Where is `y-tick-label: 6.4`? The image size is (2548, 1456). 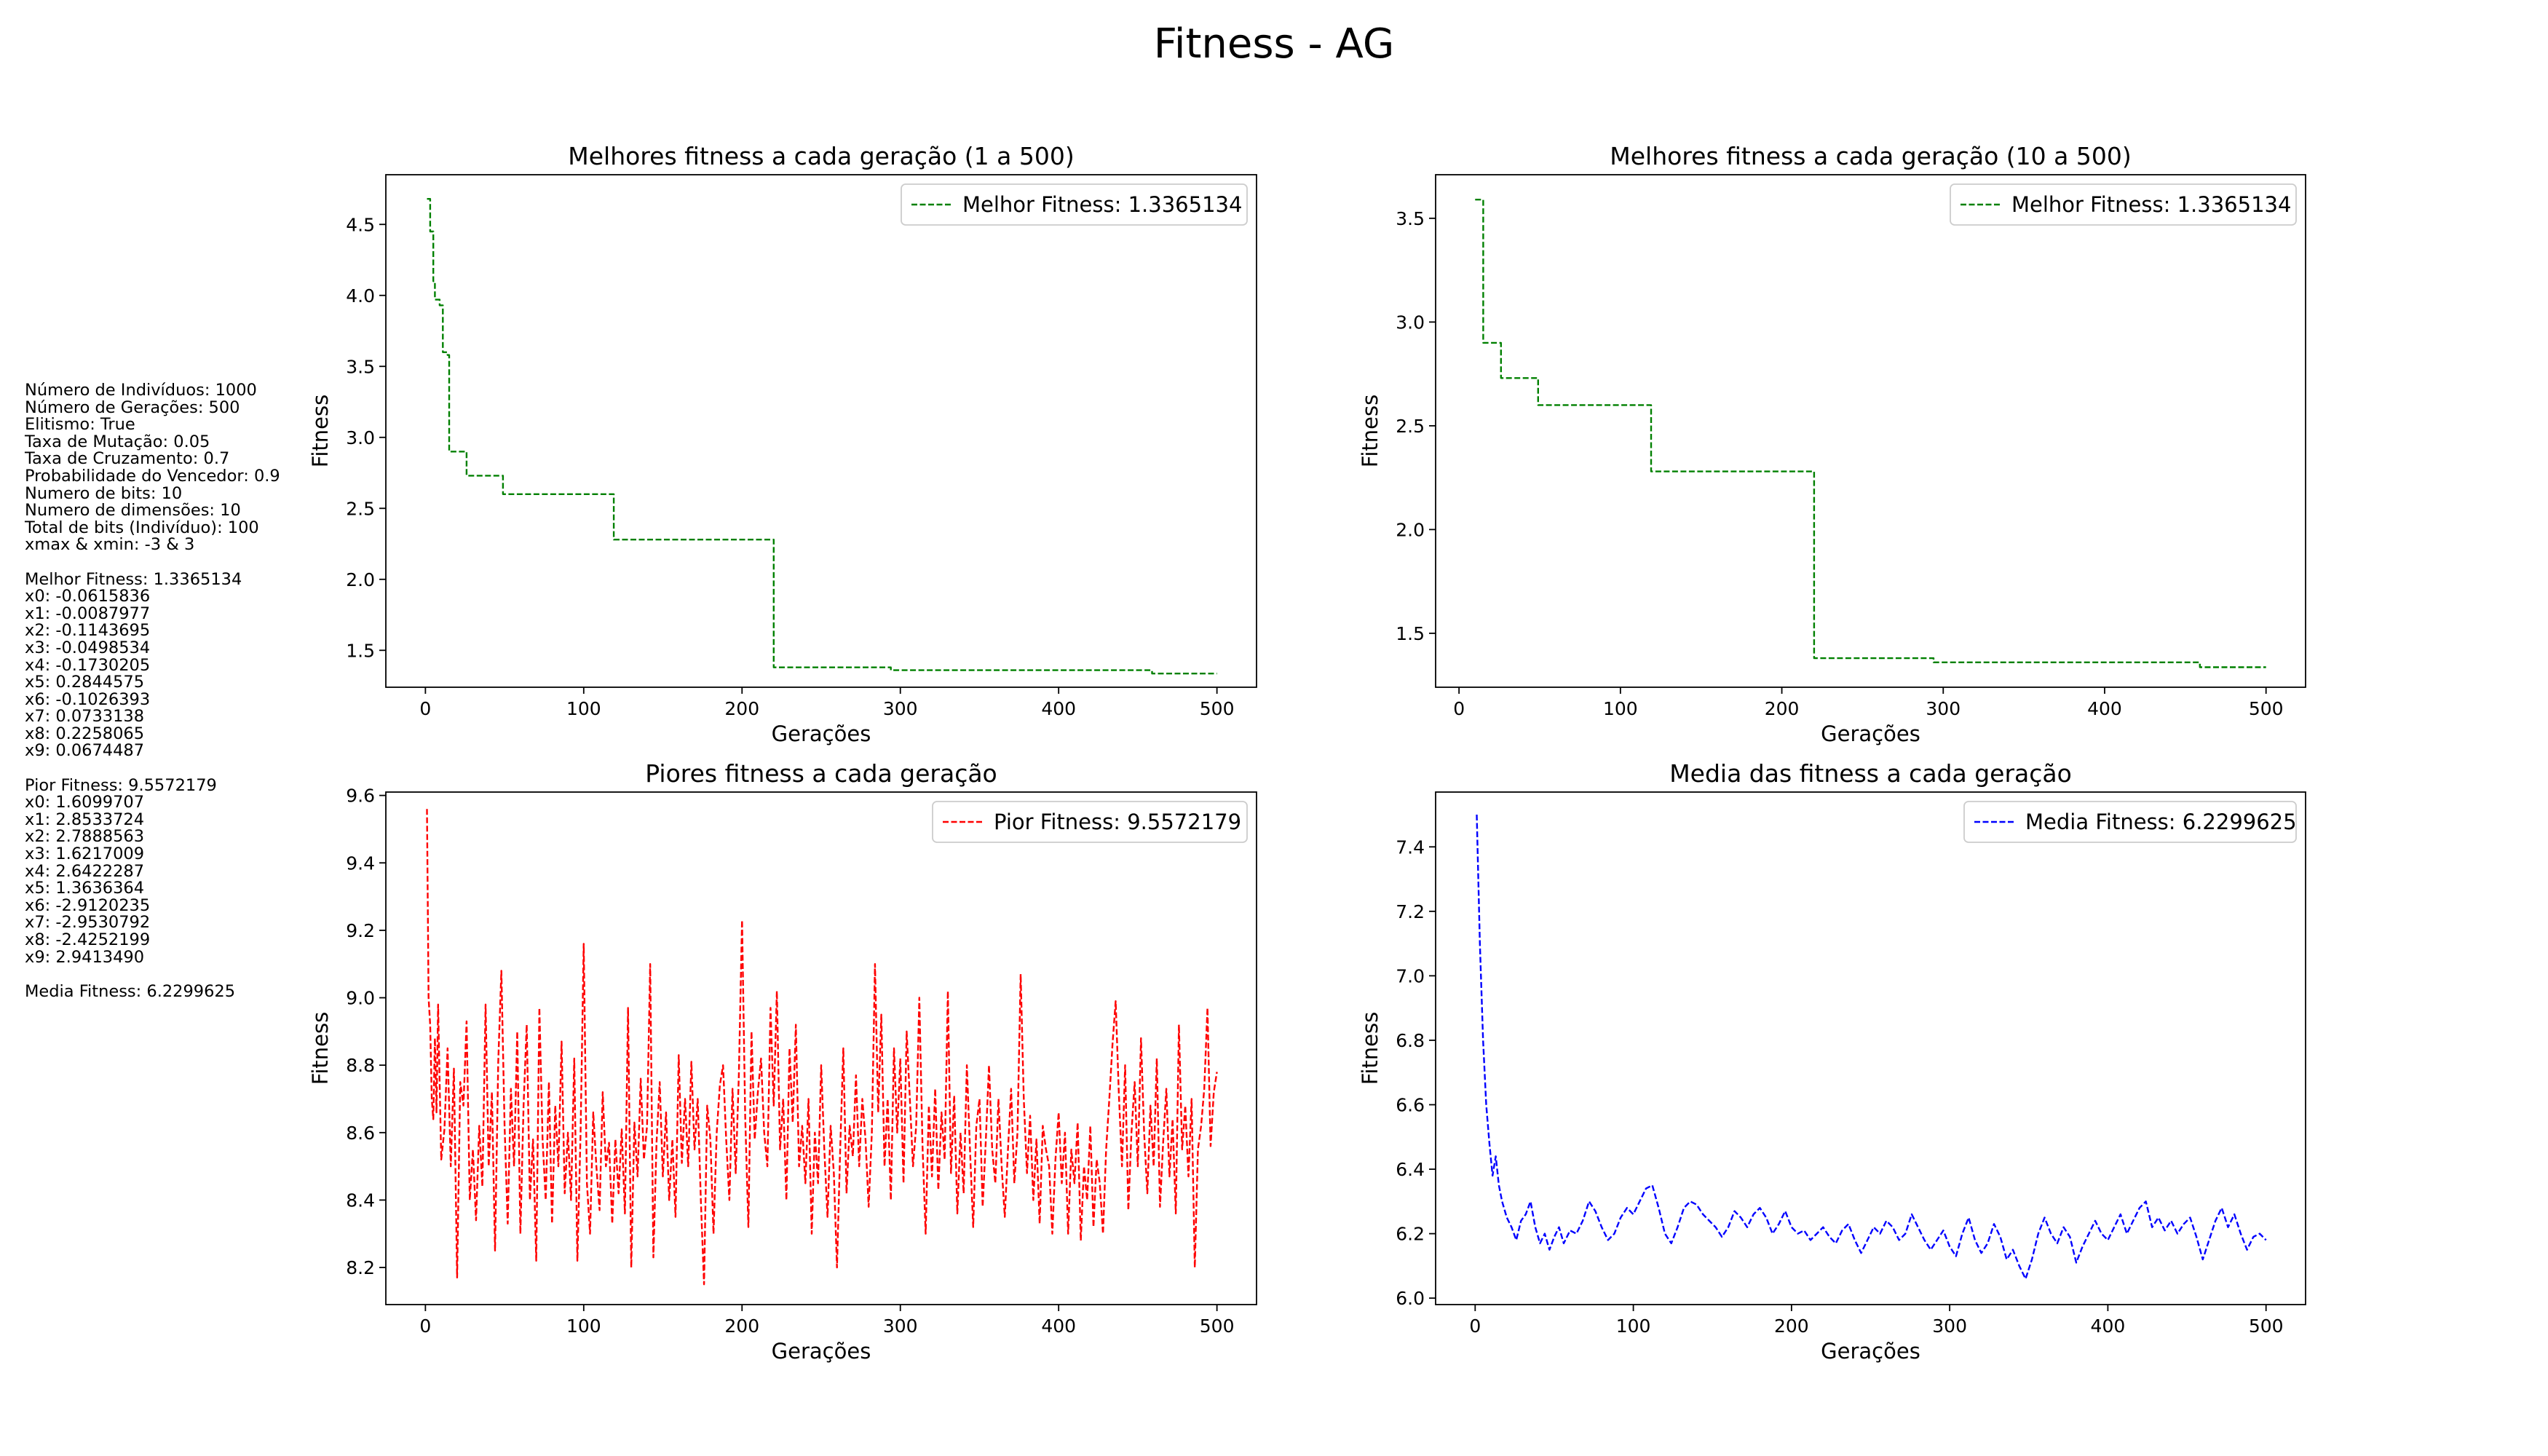 y-tick-label: 6.4 is located at coordinates (1410, 1169).